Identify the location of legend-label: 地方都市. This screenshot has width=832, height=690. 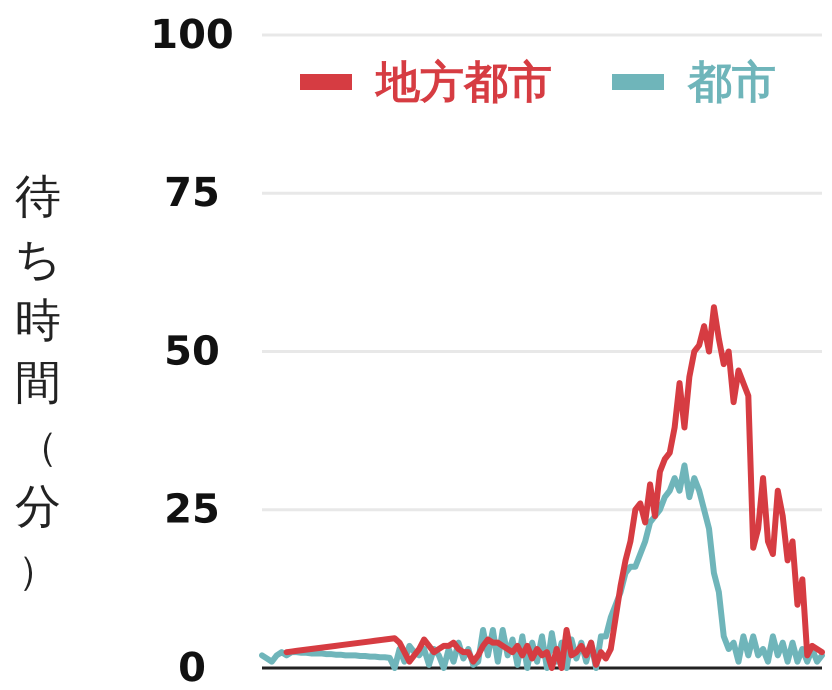
(463, 82).